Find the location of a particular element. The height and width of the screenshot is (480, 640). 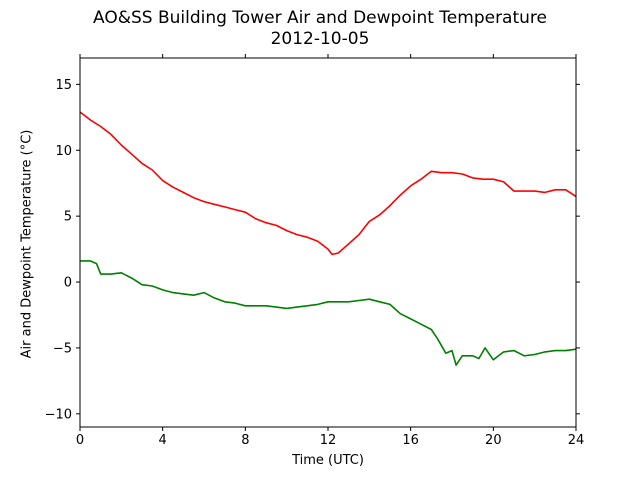

y-tick-label: −10 is located at coordinates (58, 414).